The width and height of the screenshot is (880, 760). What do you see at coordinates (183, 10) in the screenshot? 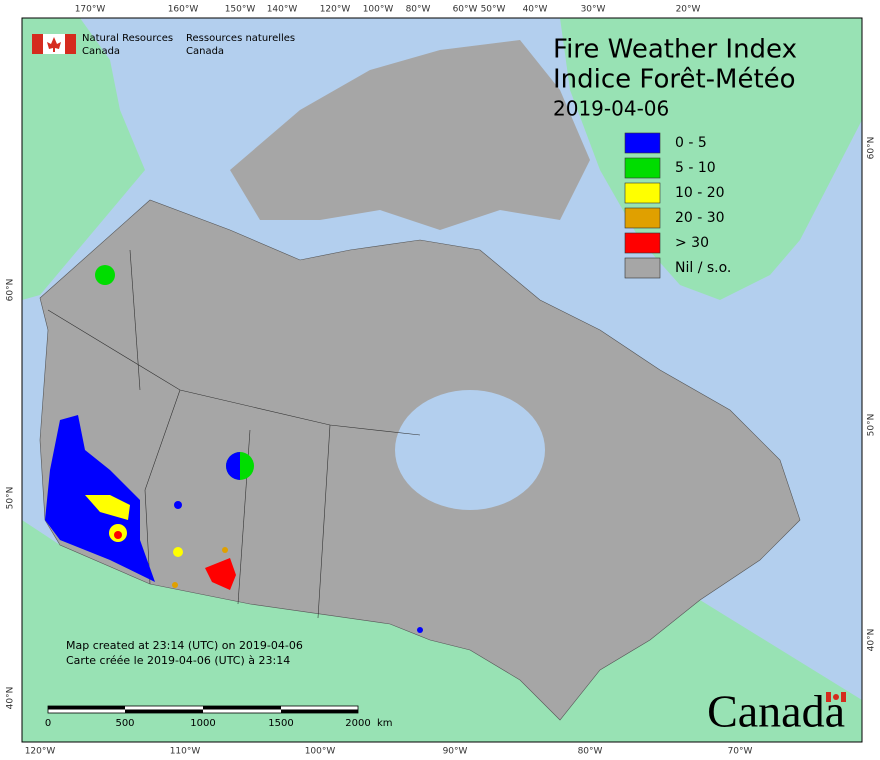
I see `longitude-label: 160°W` at bounding box center [183, 10].